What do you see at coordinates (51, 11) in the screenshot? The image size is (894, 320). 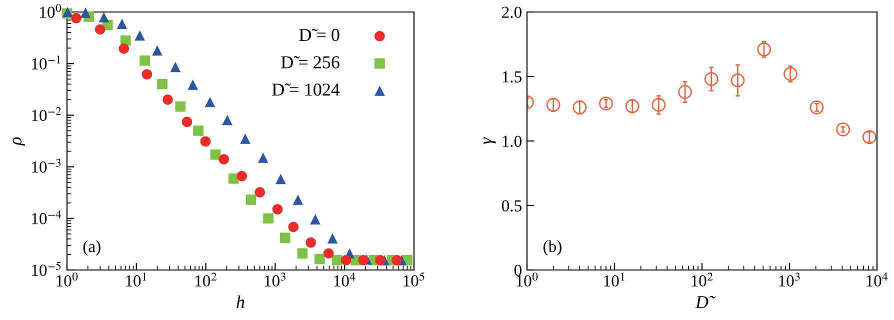 I see `y-tick-label: 10$^{0}$` at bounding box center [51, 11].